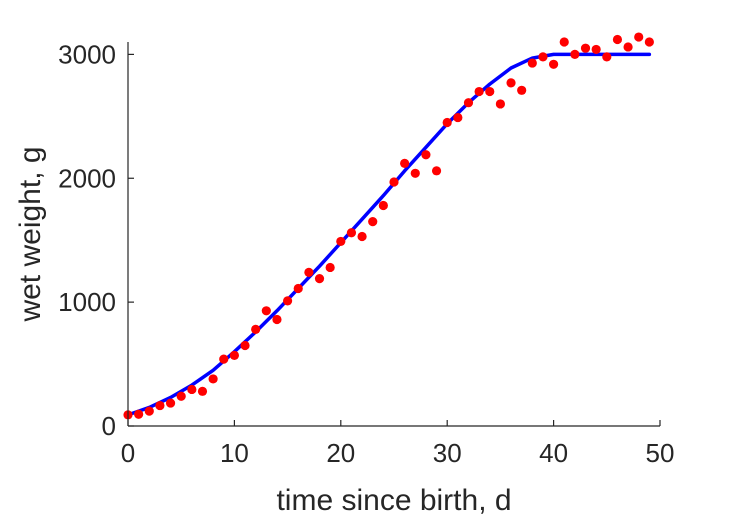 This screenshot has width=729, height=521. What do you see at coordinates (340, 453) in the screenshot?
I see `x-tick-label: 20` at bounding box center [340, 453].